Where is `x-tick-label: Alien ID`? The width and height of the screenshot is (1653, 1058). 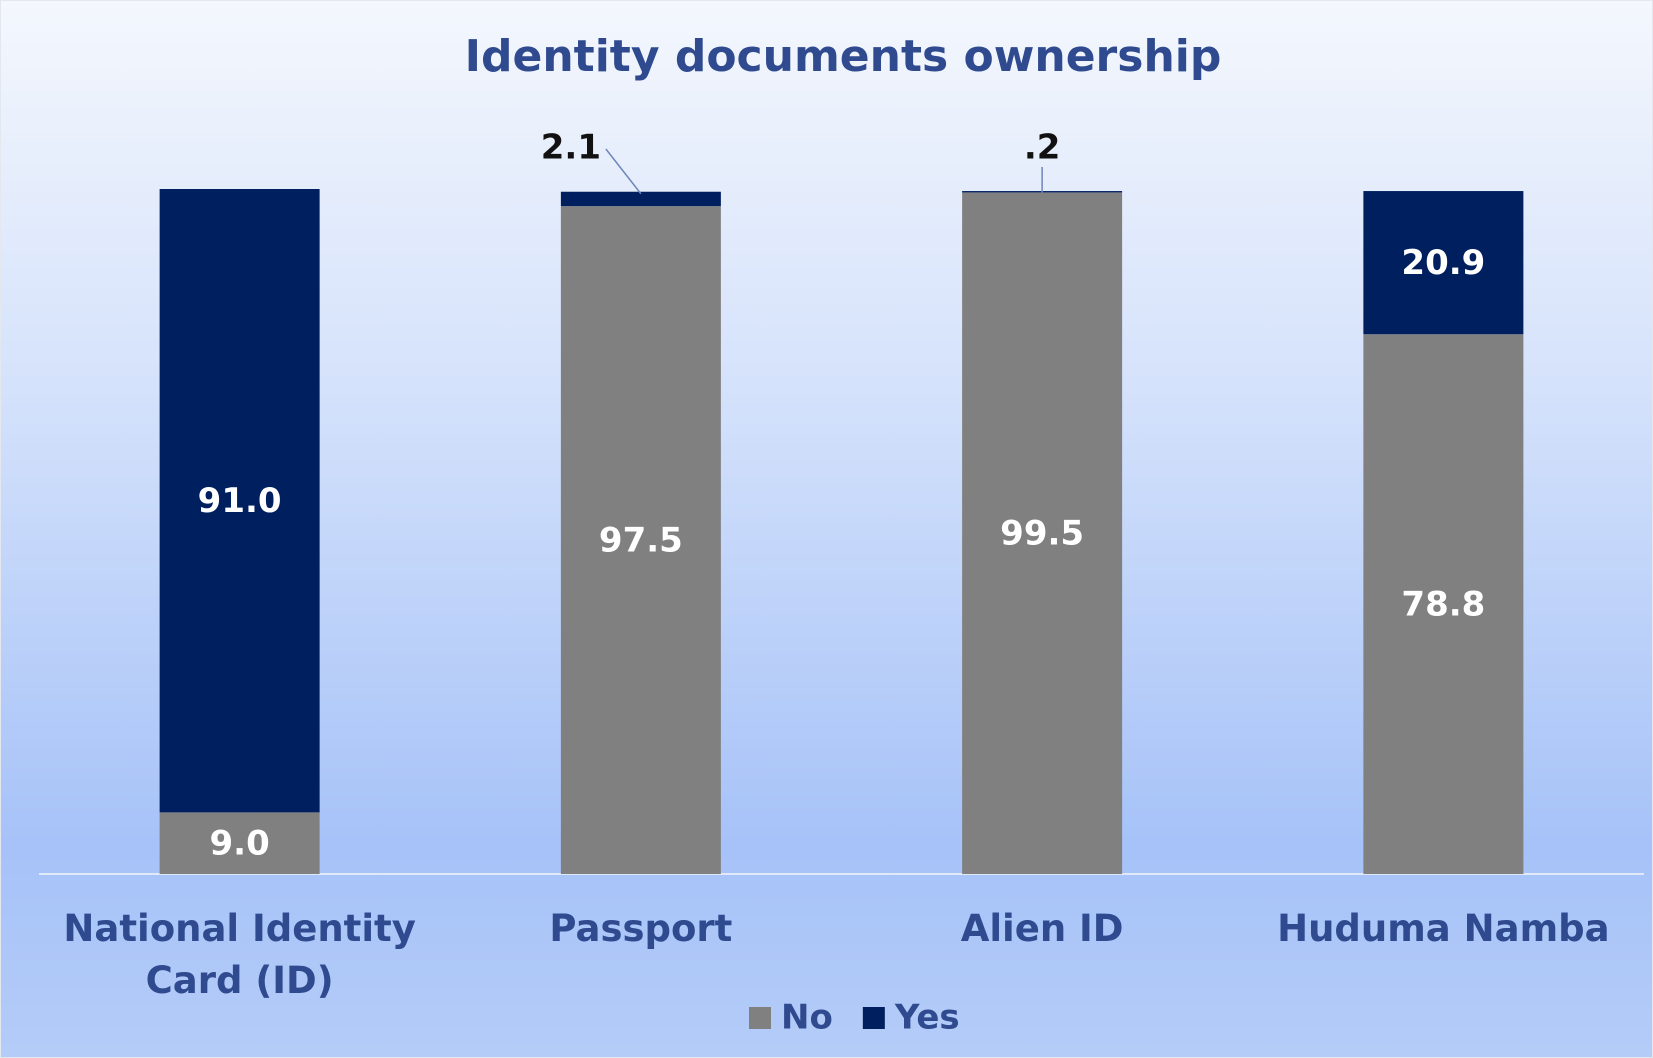
x-tick-label: Alien ID is located at coordinates (1042, 928).